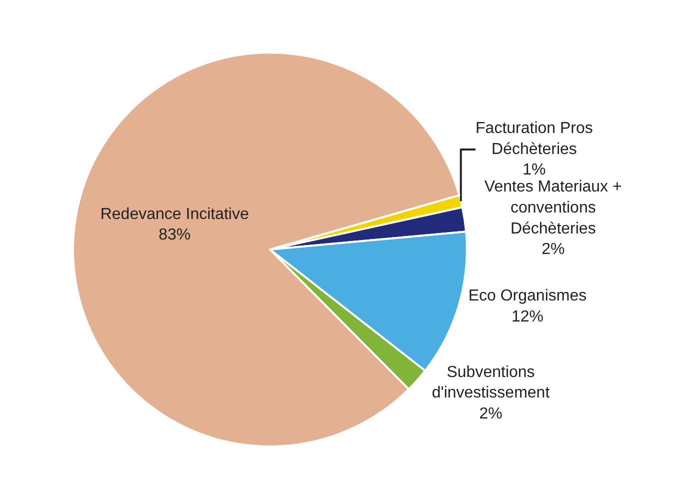  Describe the element at coordinates (491, 383) in the screenshot. I see `slice-label: Subventions d'investissement` at that location.